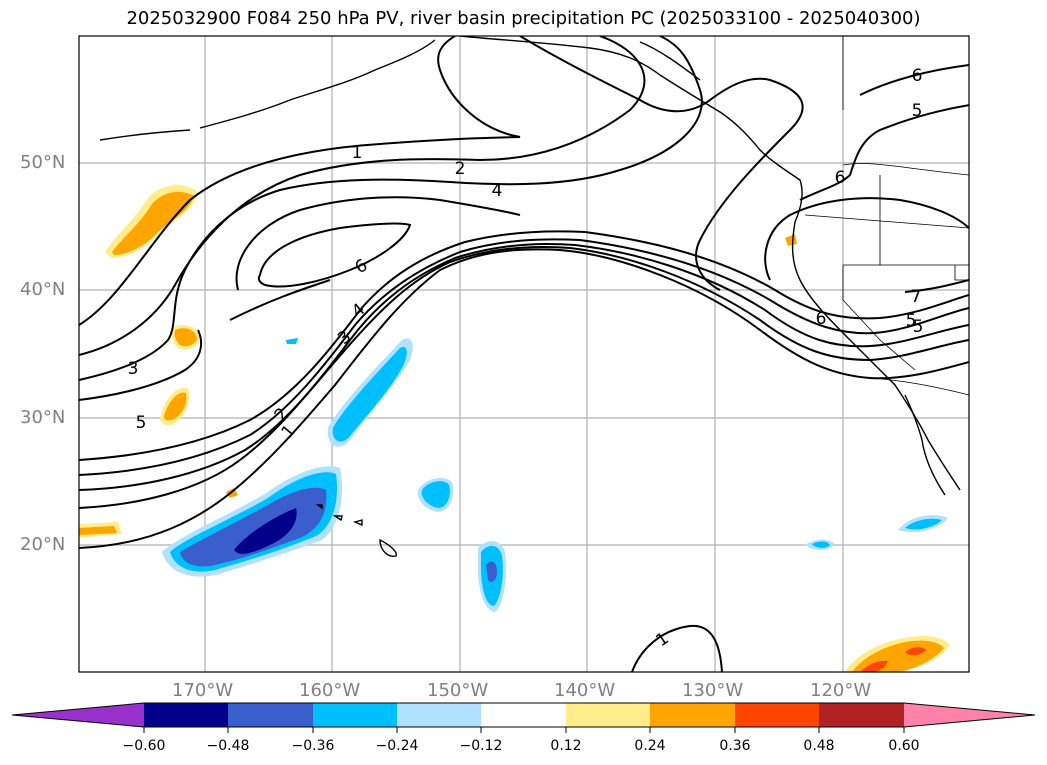  What do you see at coordinates (228, 746) in the screenshot?
I see `colorbar-tick-label: −0.48` at bounding box center [228, 746].